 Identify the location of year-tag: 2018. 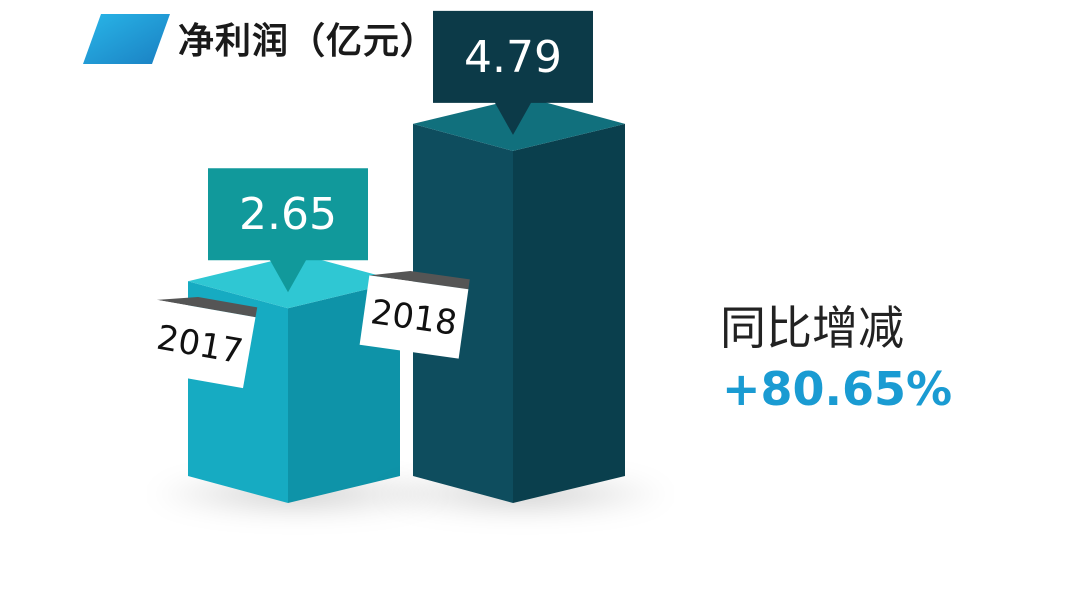
(414, 315).